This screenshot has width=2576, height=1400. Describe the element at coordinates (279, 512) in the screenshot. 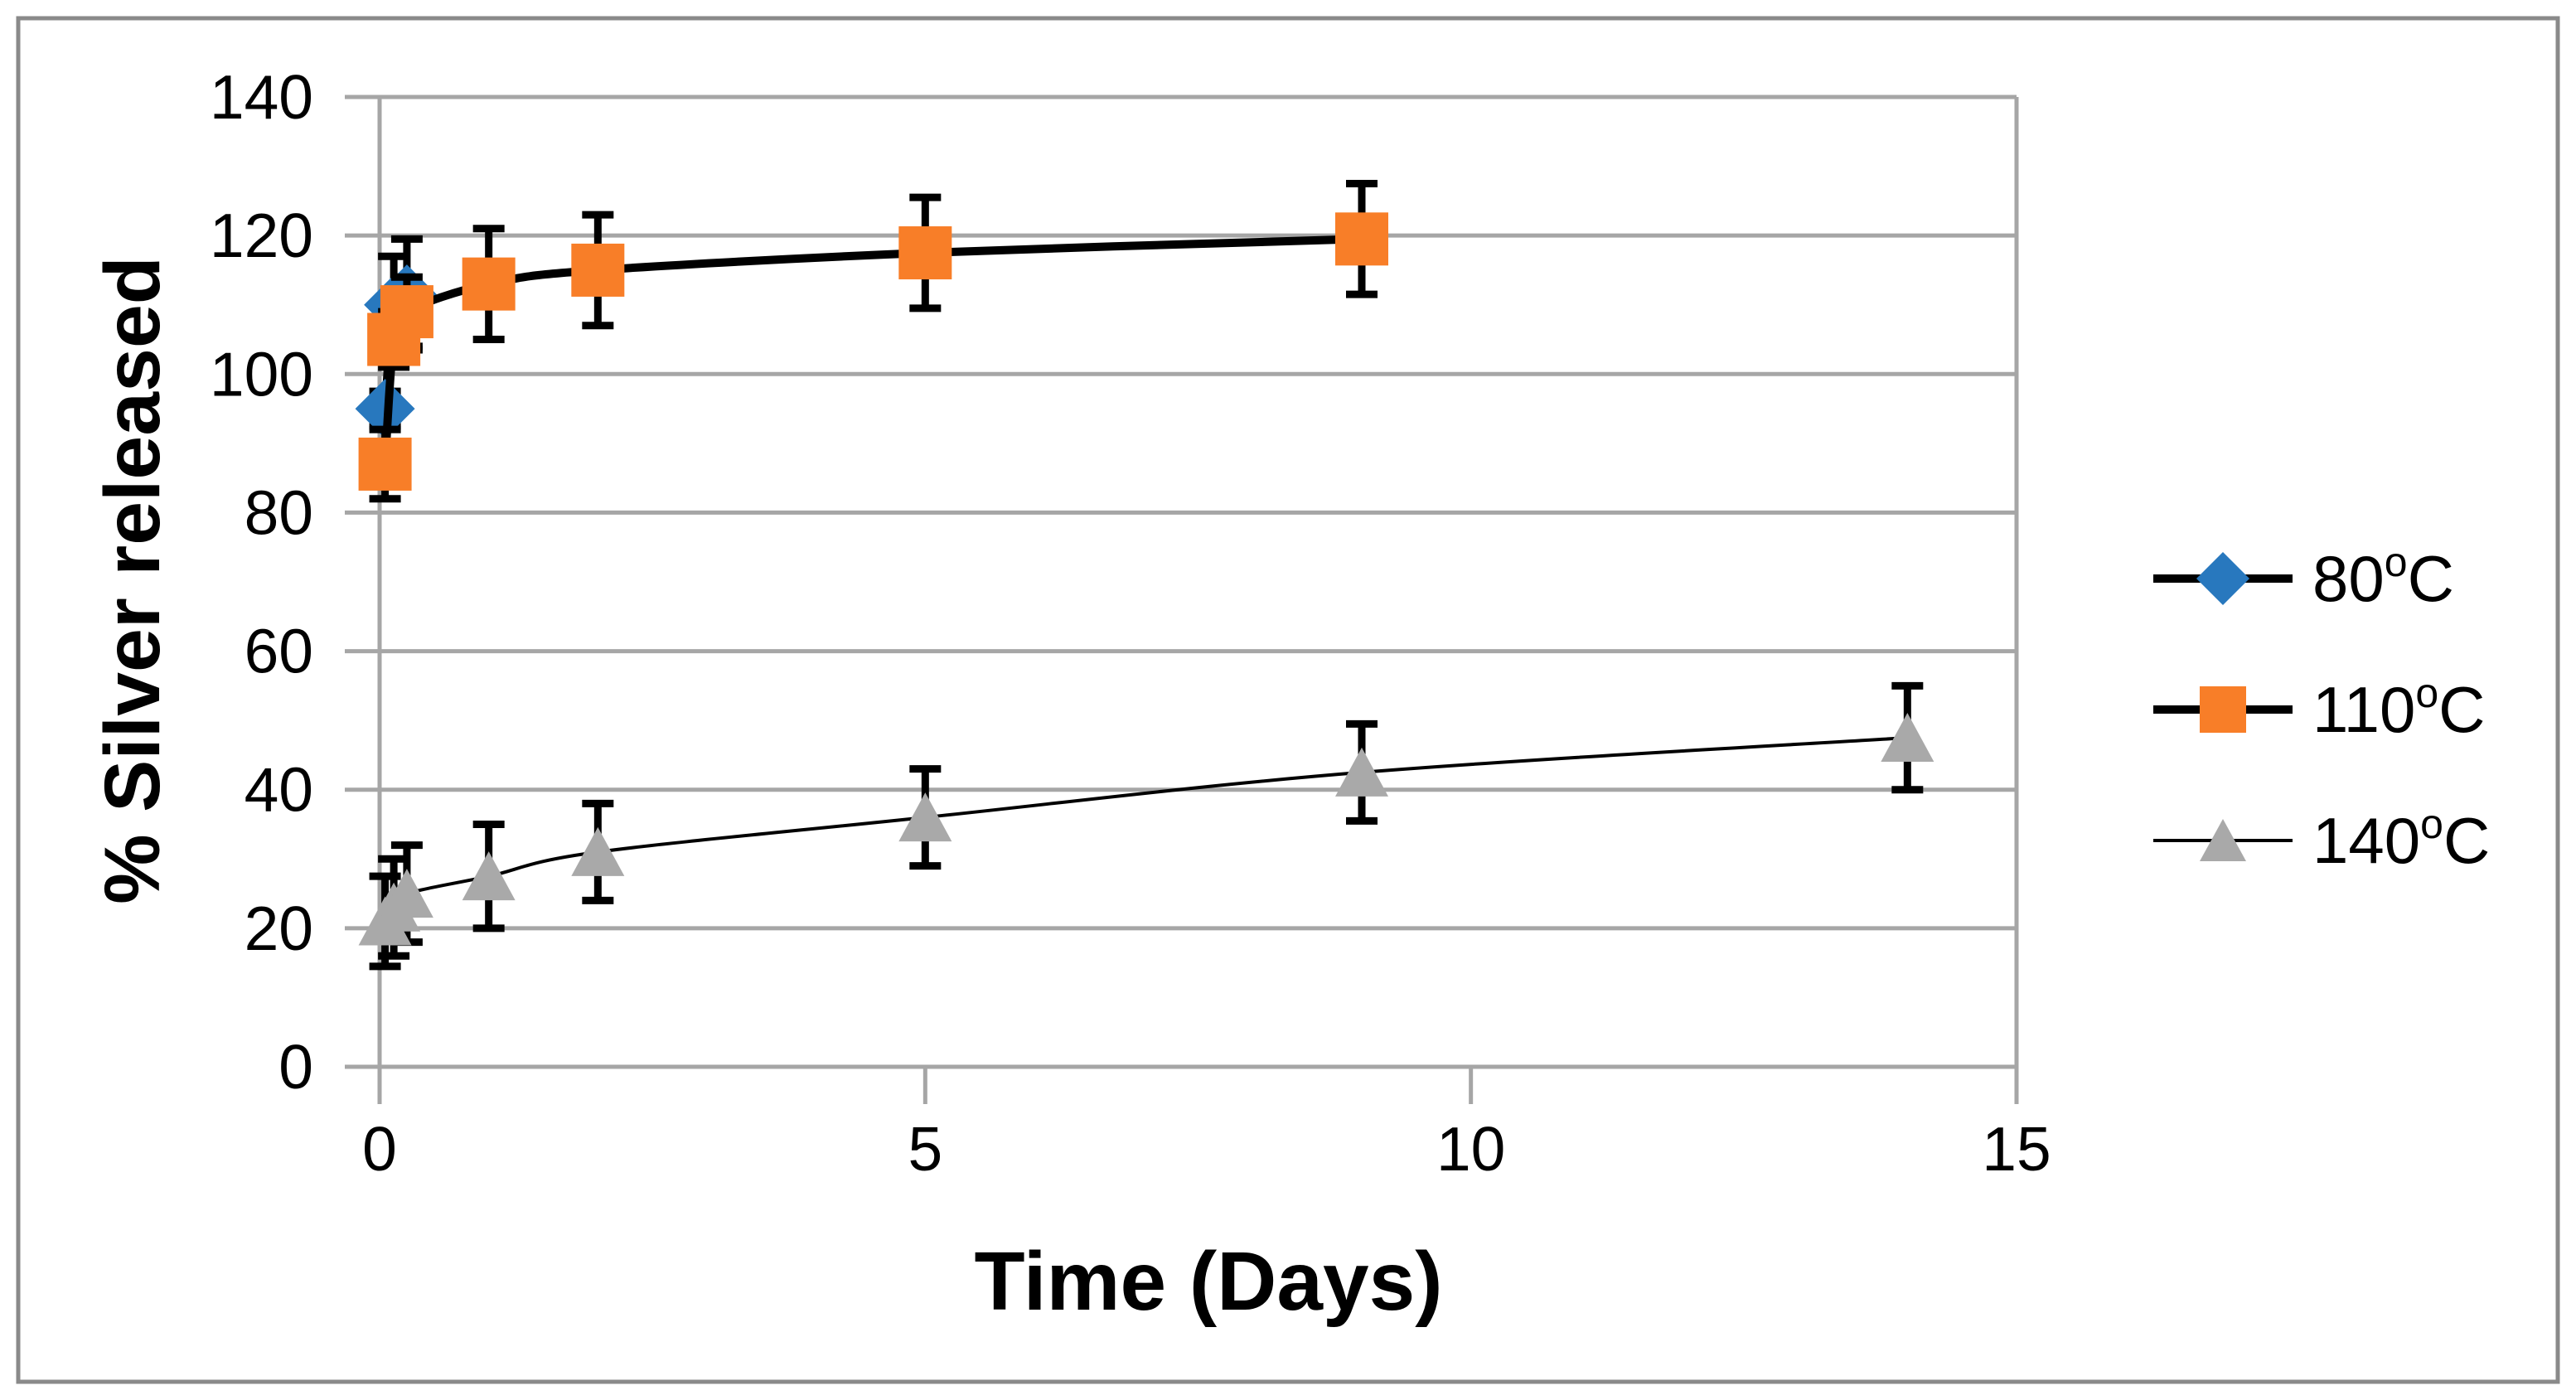

I see `y-tick-label: 80` at that location.